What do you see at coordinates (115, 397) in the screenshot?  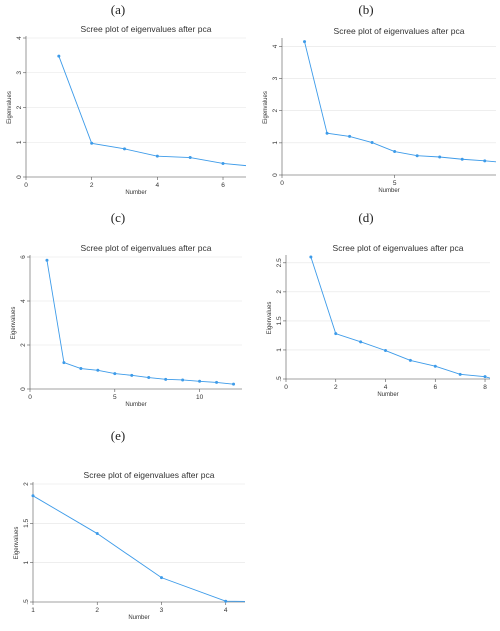 I see `ch2-x-tick-label-1: 5` at bounding box center [115, 397].